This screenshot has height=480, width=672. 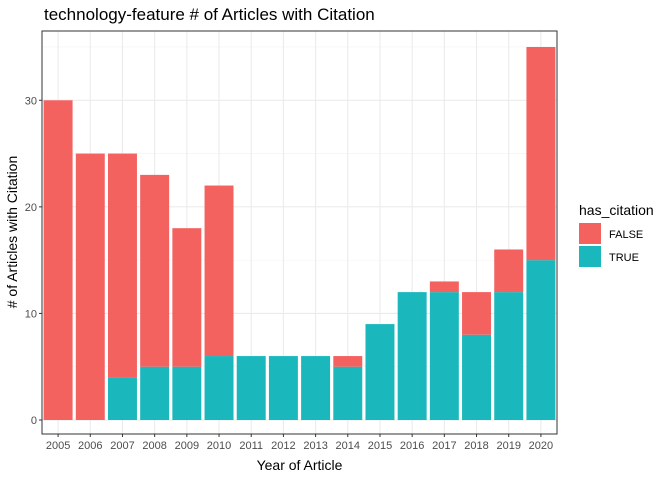 I want to click on bar-2017-false, so click(x=444, y=287).